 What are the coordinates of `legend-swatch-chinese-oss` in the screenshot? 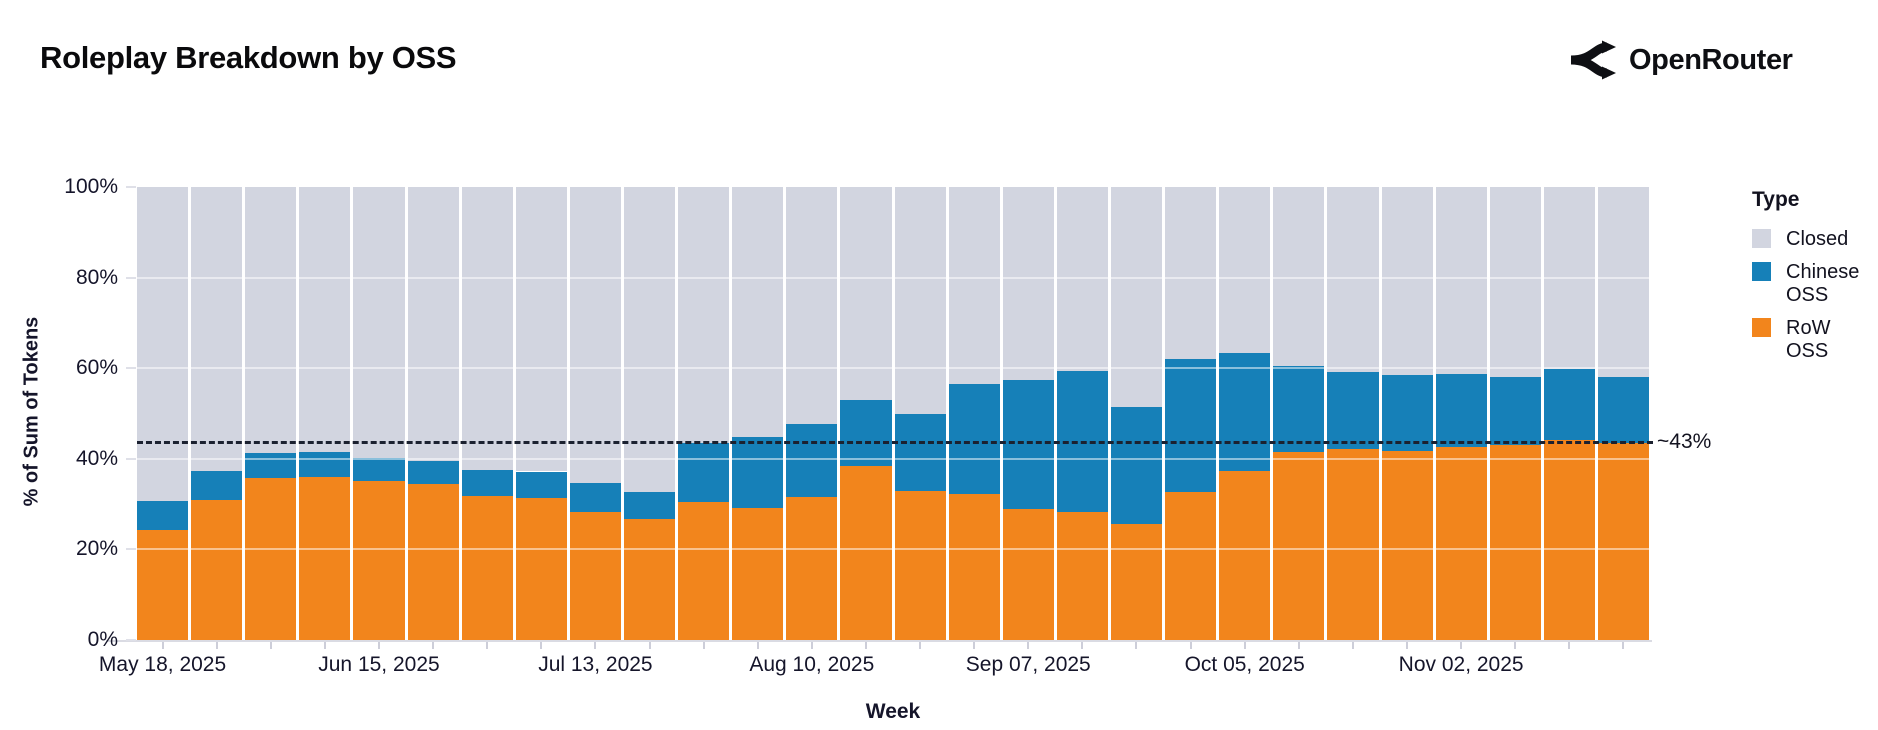 It's located at (1761, 271).